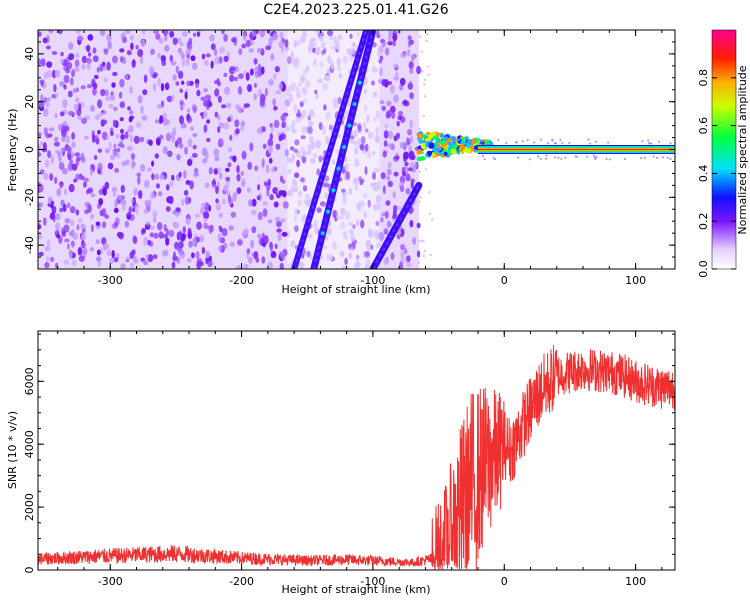  What do you see at coordinates (110, 280) in the screenshot?
I see `x-tick-label: -300` at bounding box center [110, 280].